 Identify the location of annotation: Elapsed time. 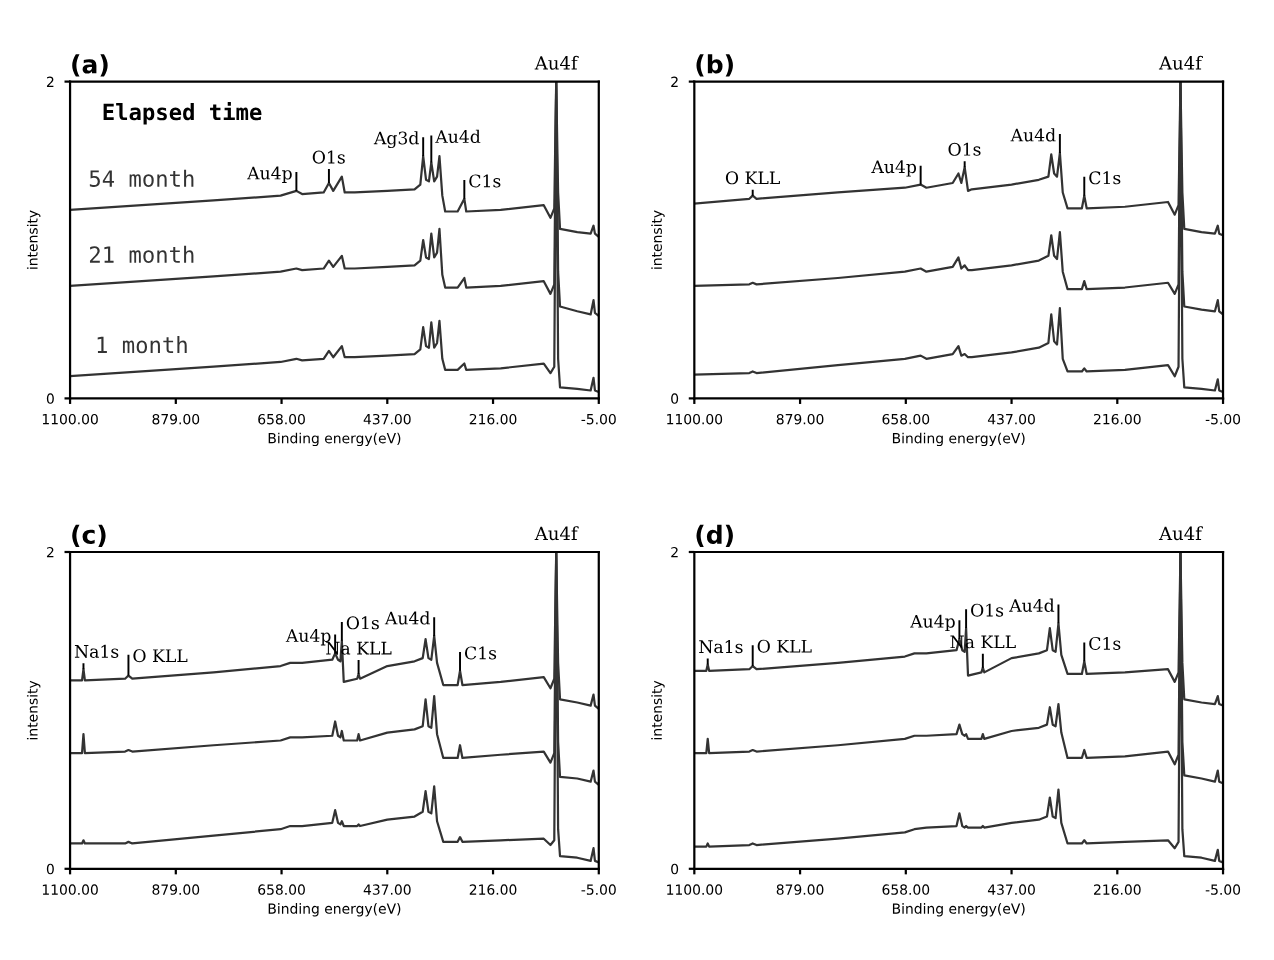
(182, 113).